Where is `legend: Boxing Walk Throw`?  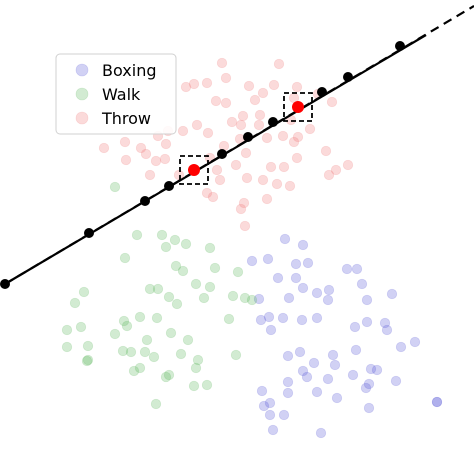 legend: Boxing Walk Throw is located at coordinates (116, 94).